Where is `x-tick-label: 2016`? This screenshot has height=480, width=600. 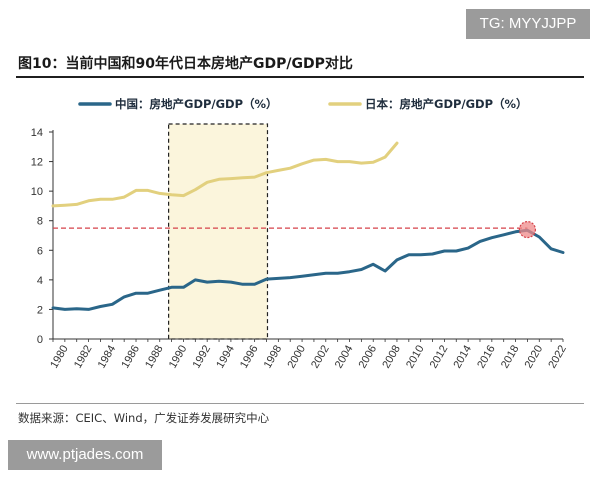
x-tick-label: 2016 is located at coordinates (486, 356).